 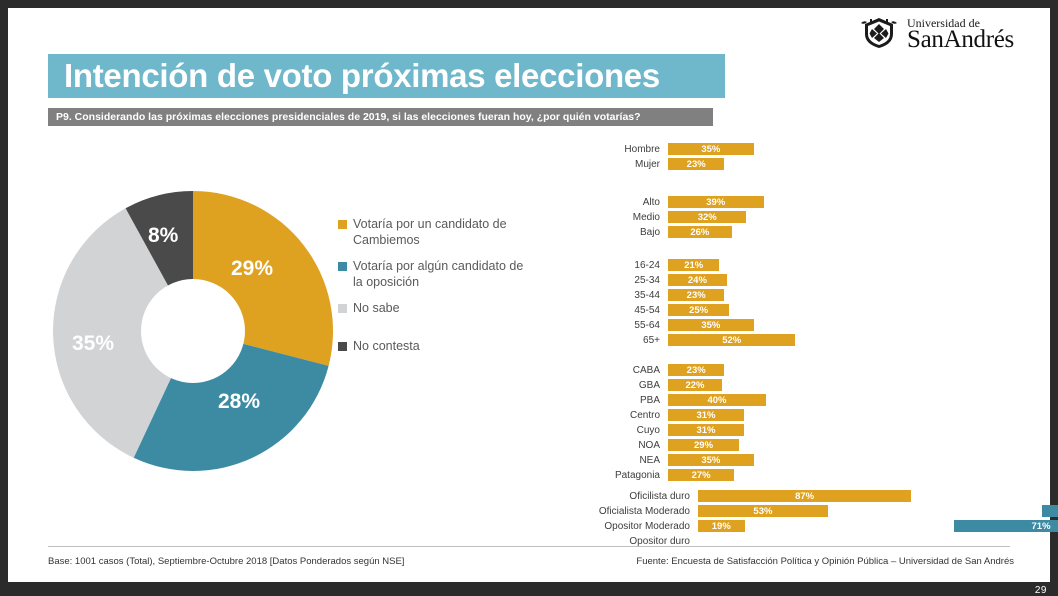 What do you see at coordinates (362, 75) in the screenshot?
I see `page-title: Intención de voto próximas elecciones` at bounding box center [362, 75].